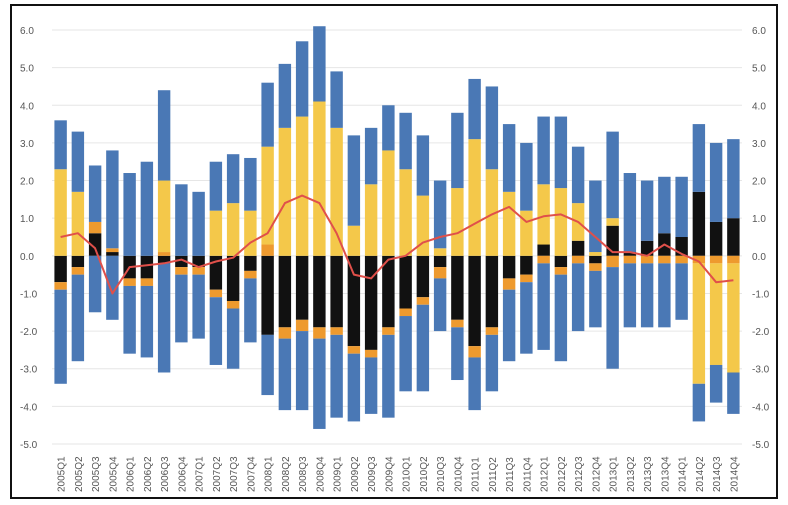  Describe the element at coordinates (700, 474) in the screenshot. I see `x-tick-label: 2014Q2` at that location.